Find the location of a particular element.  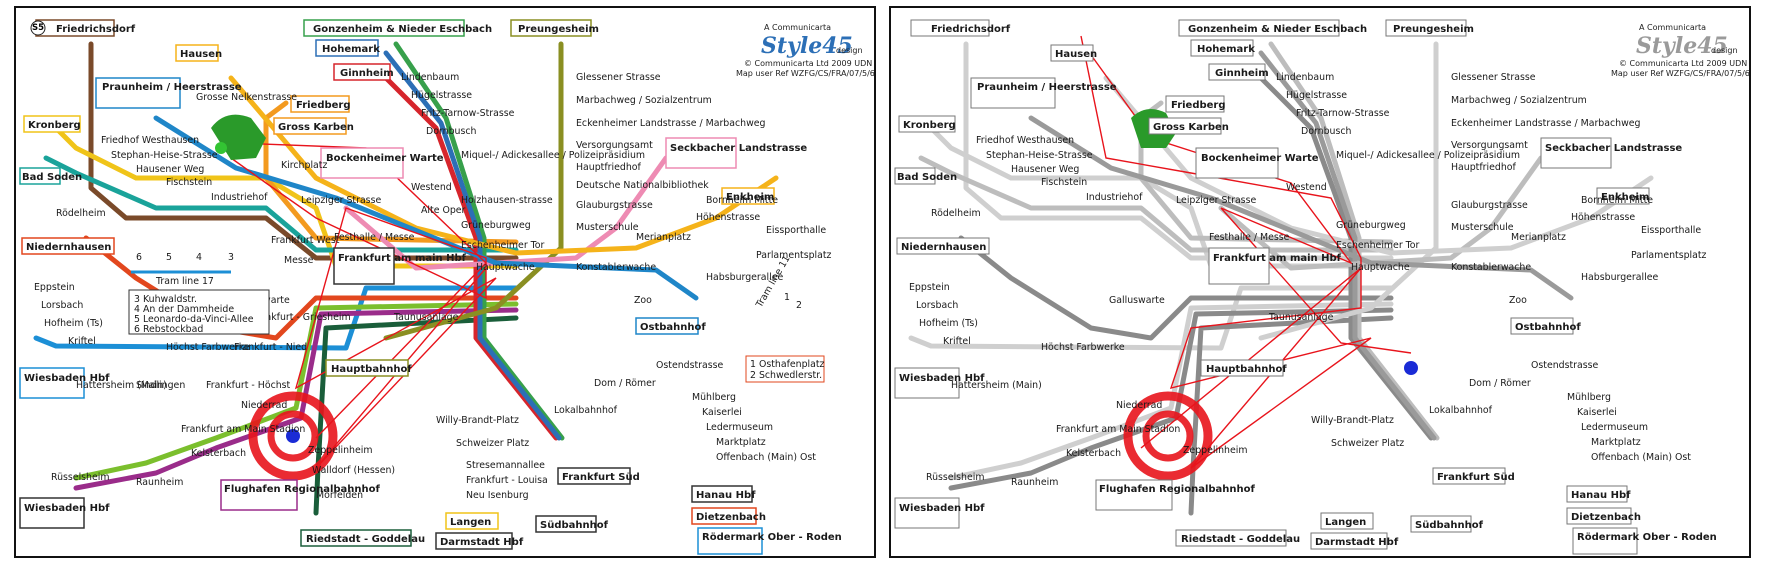

svg-text: Taunusanlage is located at coordinates (1301, 317).